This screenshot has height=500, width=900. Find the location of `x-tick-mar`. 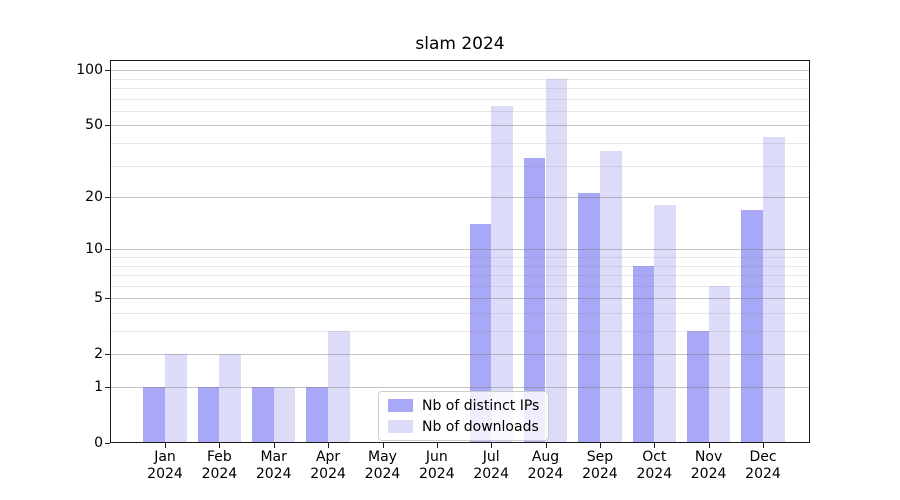

x-tick-mar is located at coordinates (274, 445).